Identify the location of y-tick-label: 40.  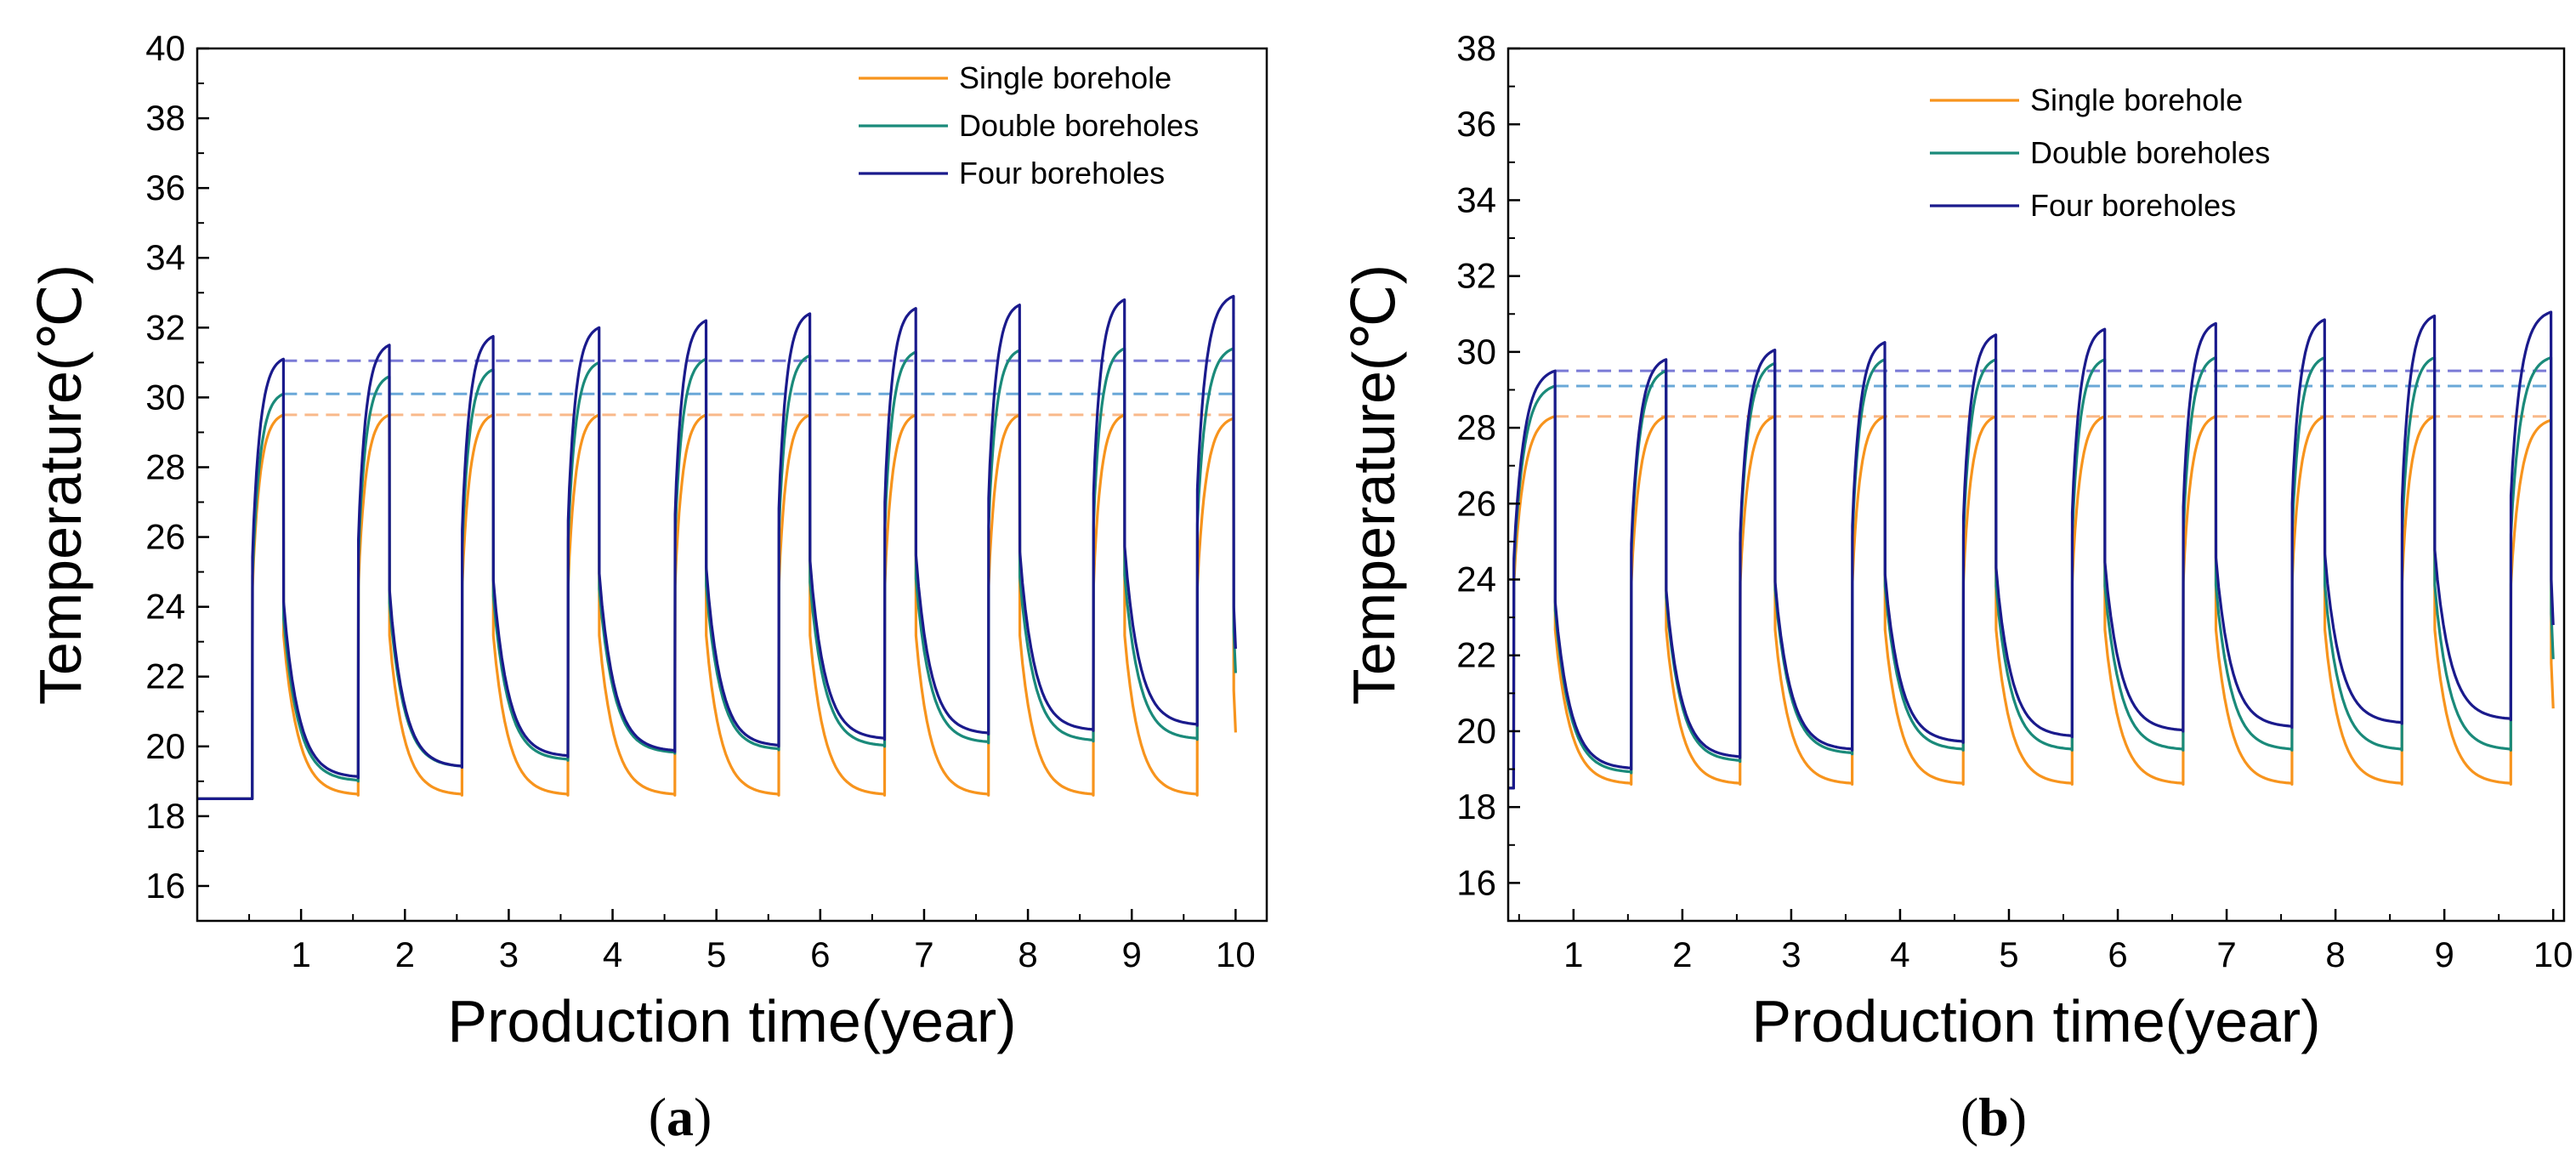
(165, 48).